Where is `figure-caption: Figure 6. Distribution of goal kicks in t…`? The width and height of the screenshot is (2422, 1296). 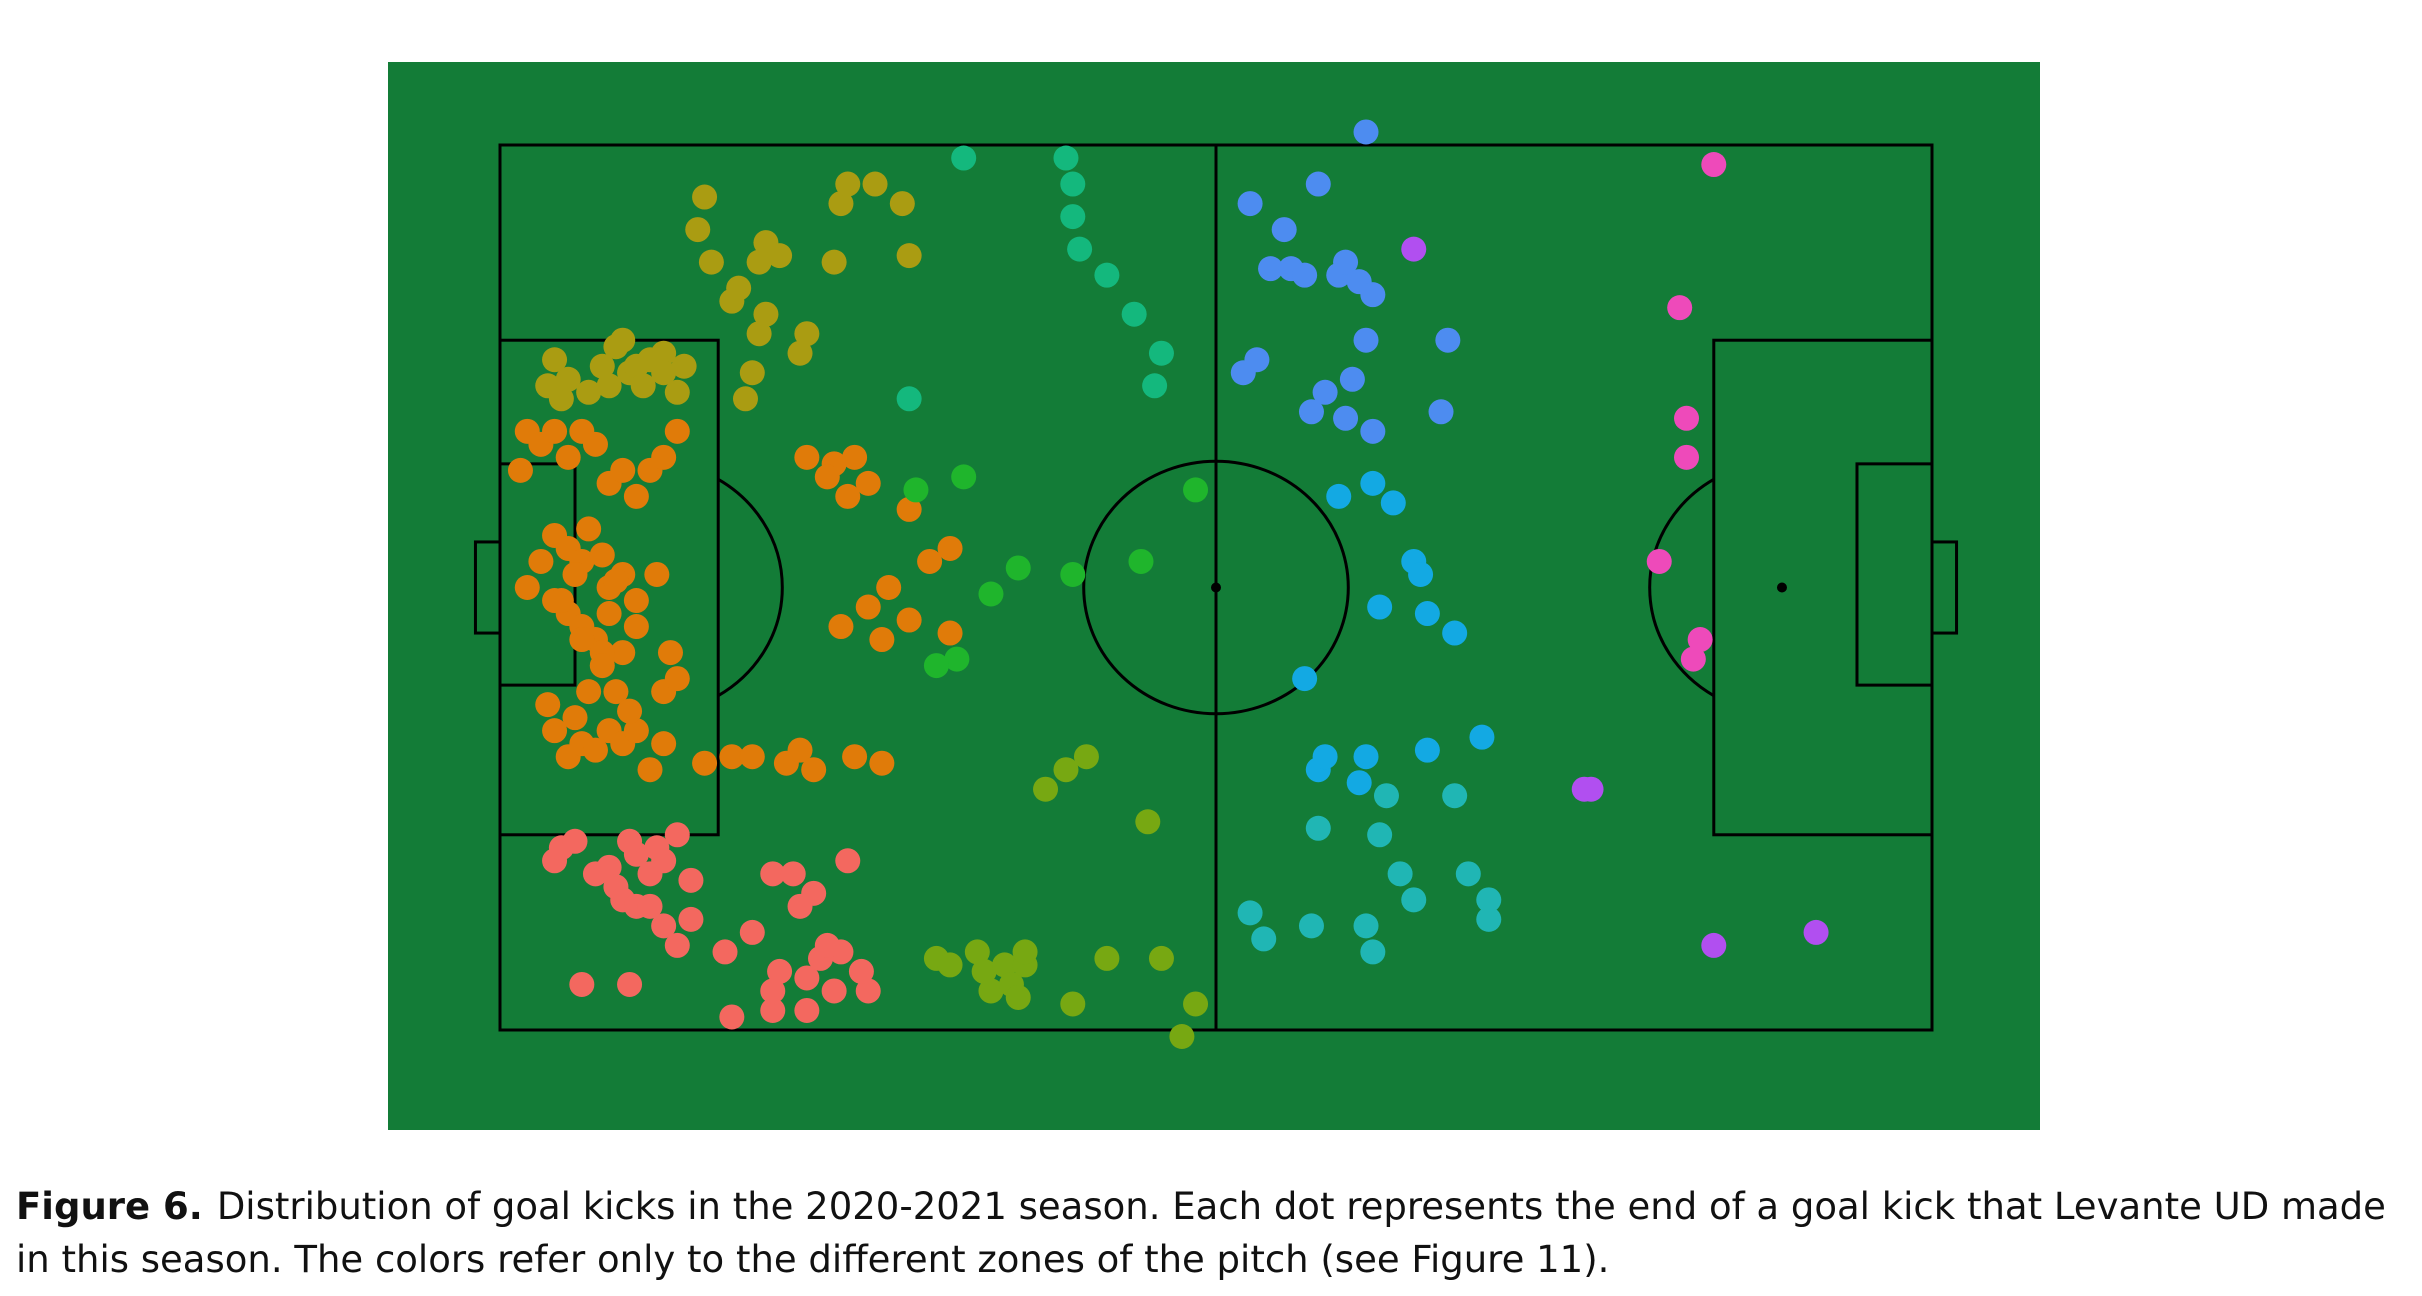
figure-caption: Figure 6. Distribution of goal kicks in t… is located at coordinates (1211, 1233).